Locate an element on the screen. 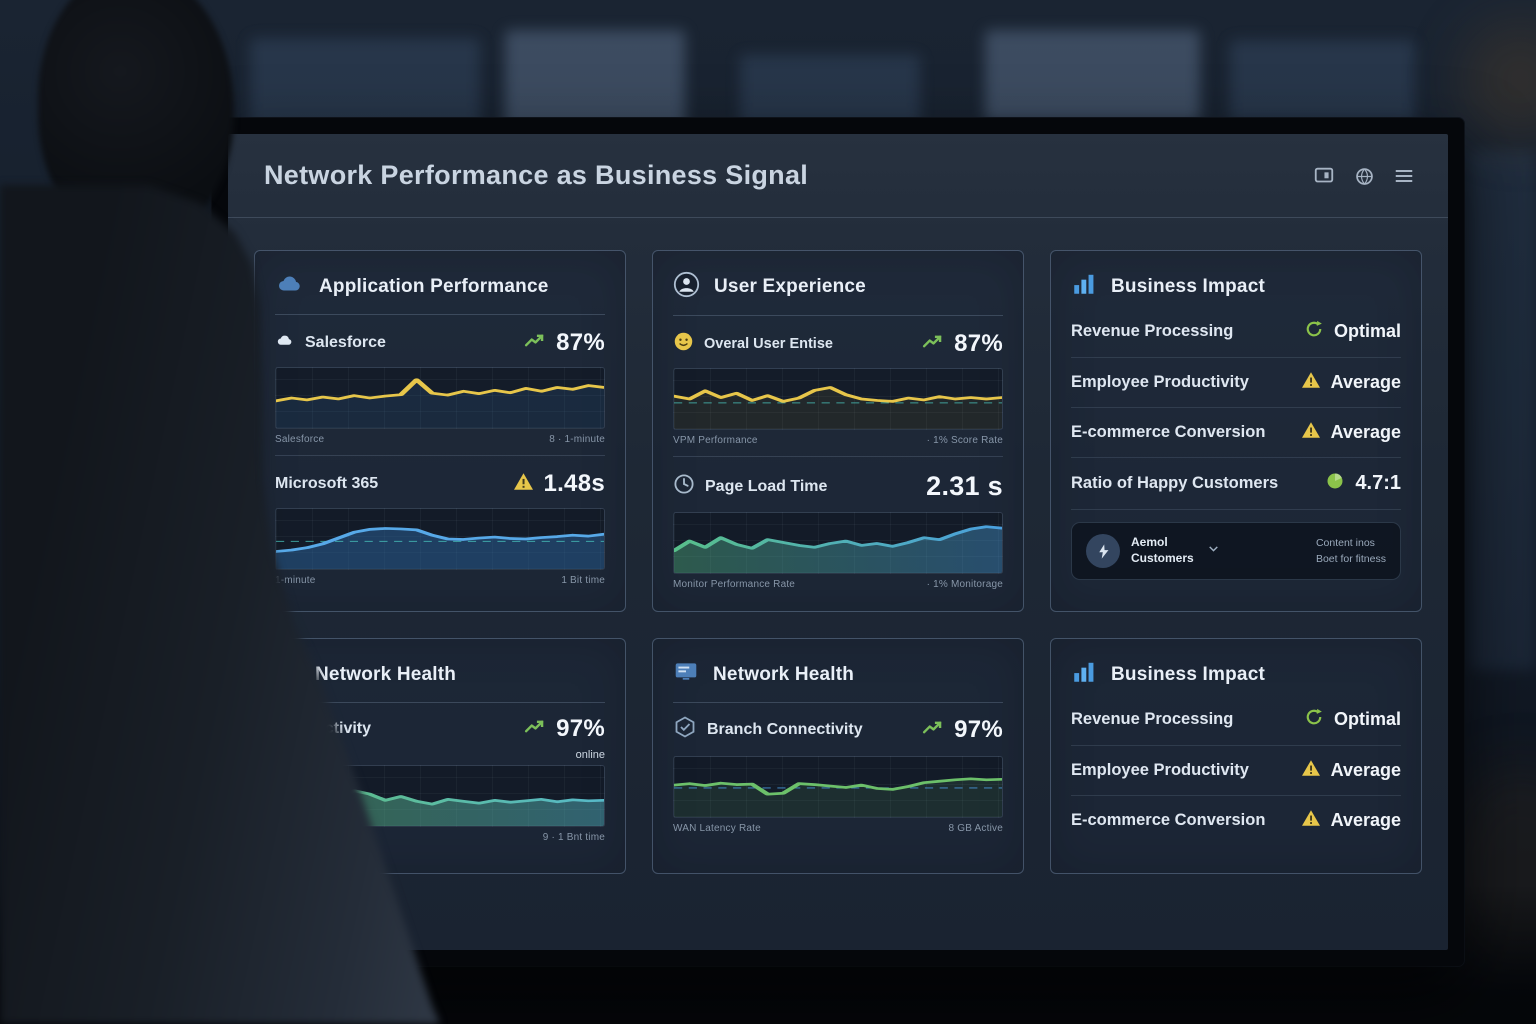  caption-right: · 1% Monitorage is located at coordinates (964, 584).